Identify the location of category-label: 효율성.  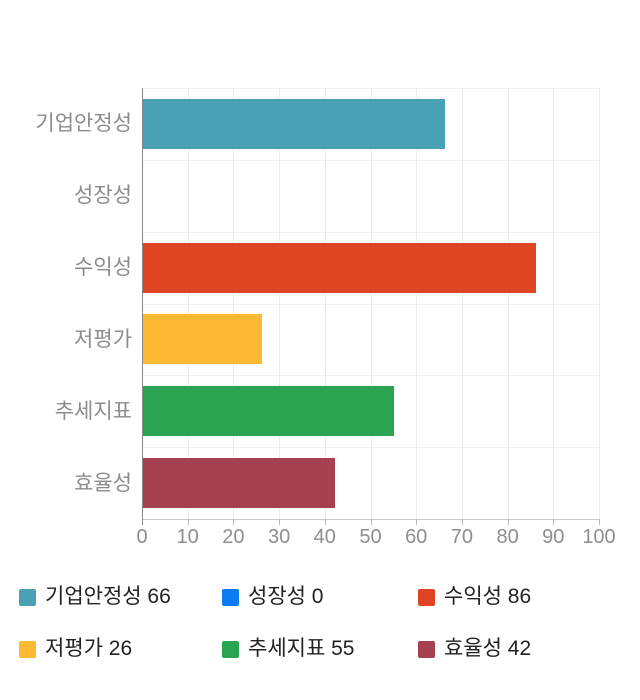
(103, 483).